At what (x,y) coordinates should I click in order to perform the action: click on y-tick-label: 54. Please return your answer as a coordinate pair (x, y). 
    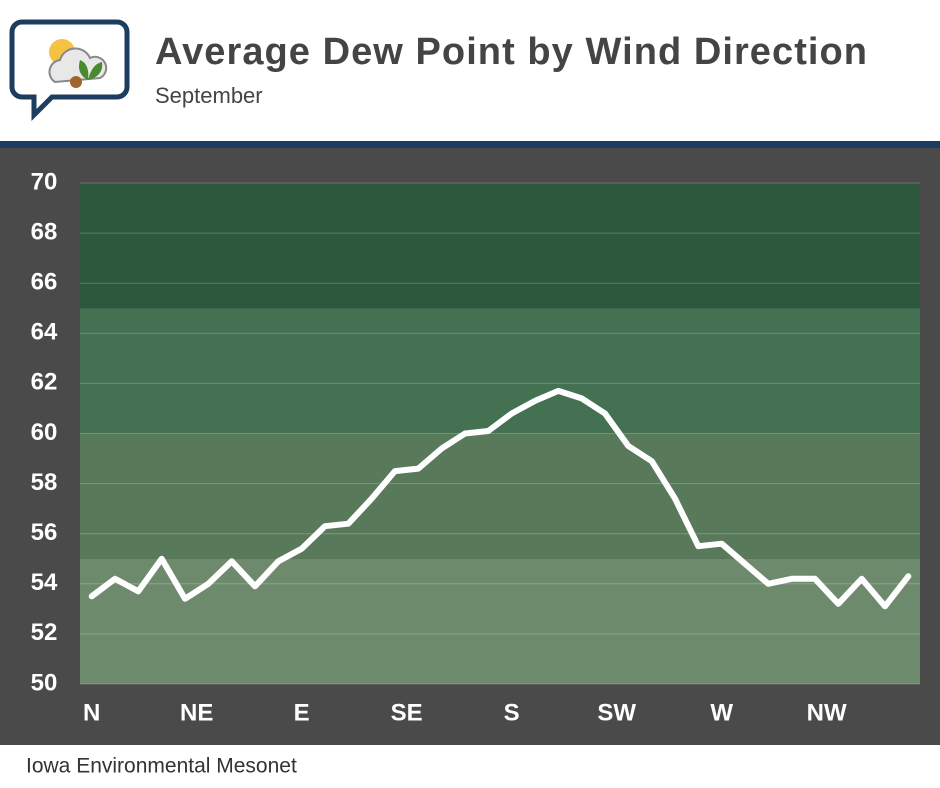
    Looking at the image, I should click on (44, 582).